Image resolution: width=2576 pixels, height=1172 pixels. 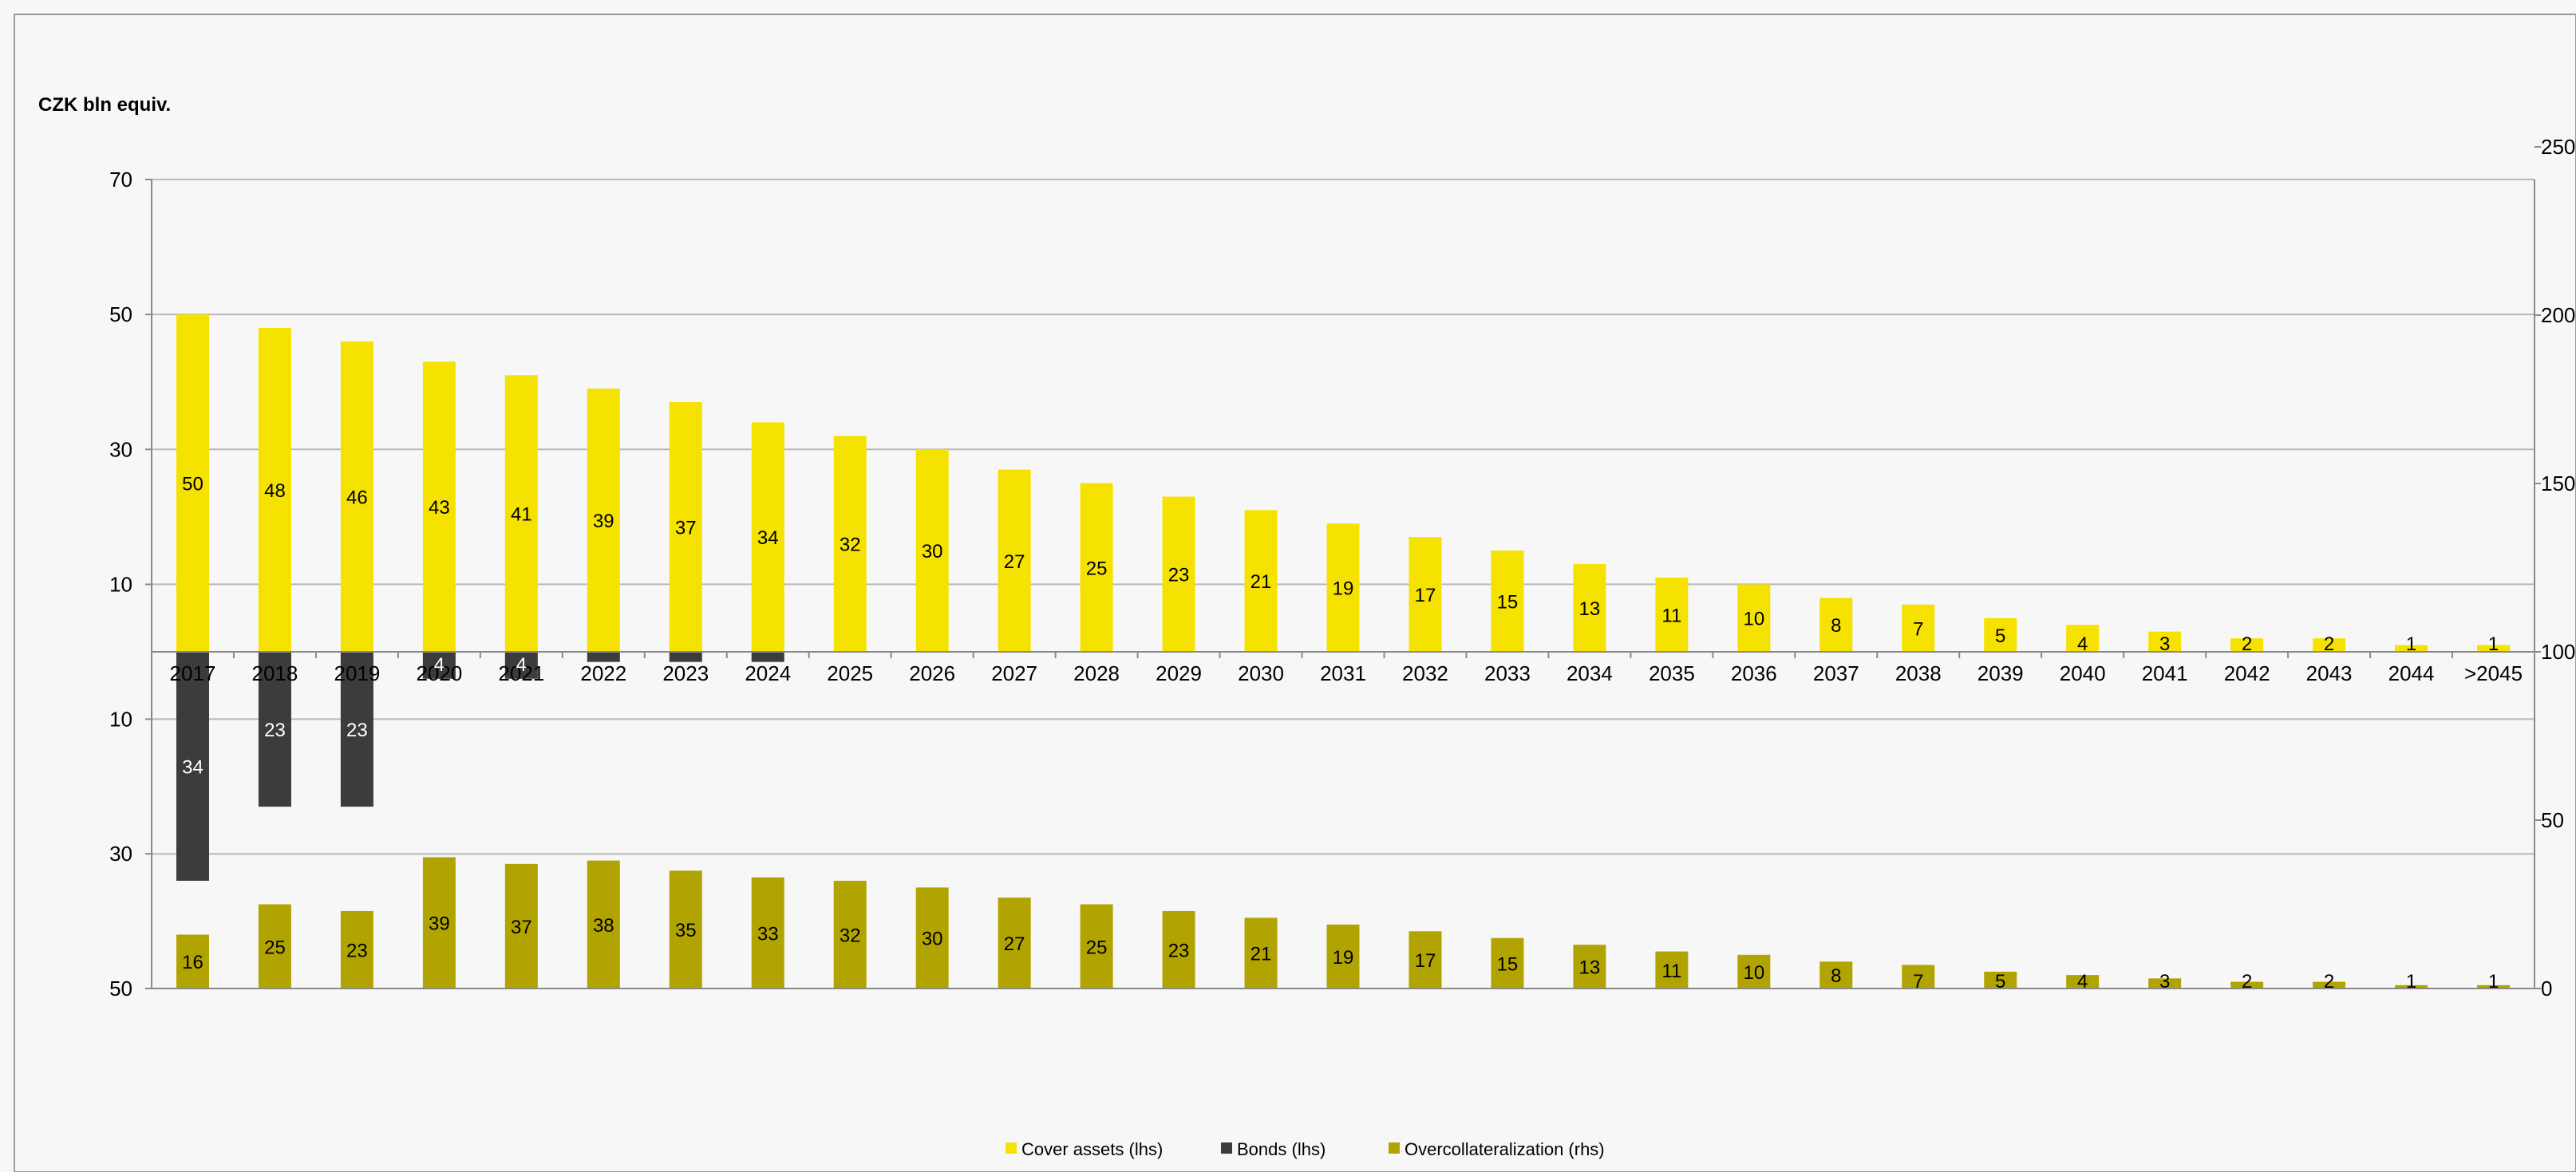 I want to click on overcollateralization-data-label: 3, so click(x=2164, y=981).